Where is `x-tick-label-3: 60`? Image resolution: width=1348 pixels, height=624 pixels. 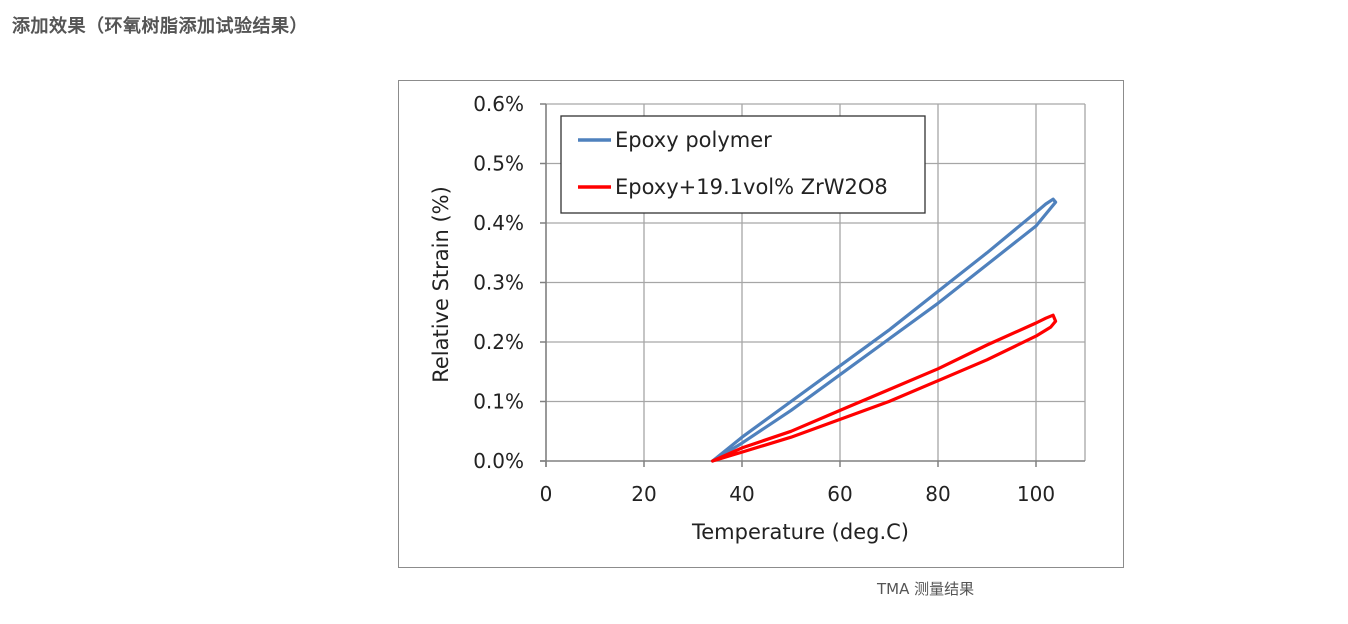 x-tick-label-3: 60 is located at coordinates (839, 494).